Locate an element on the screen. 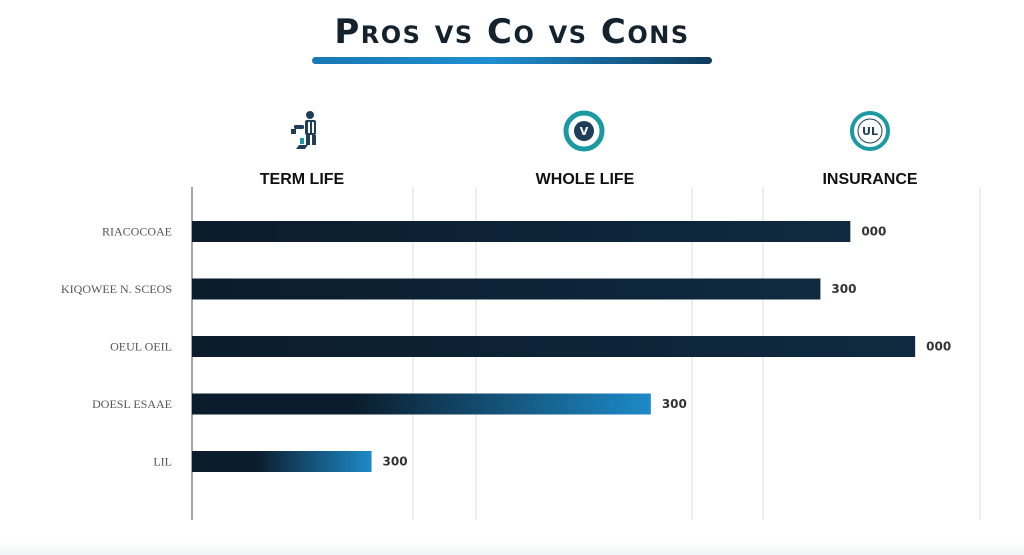 The width and height of the screenshot is (1024, 555). category-label: KIQOWEE N. SCEOS is located at coordinates (116, 289).